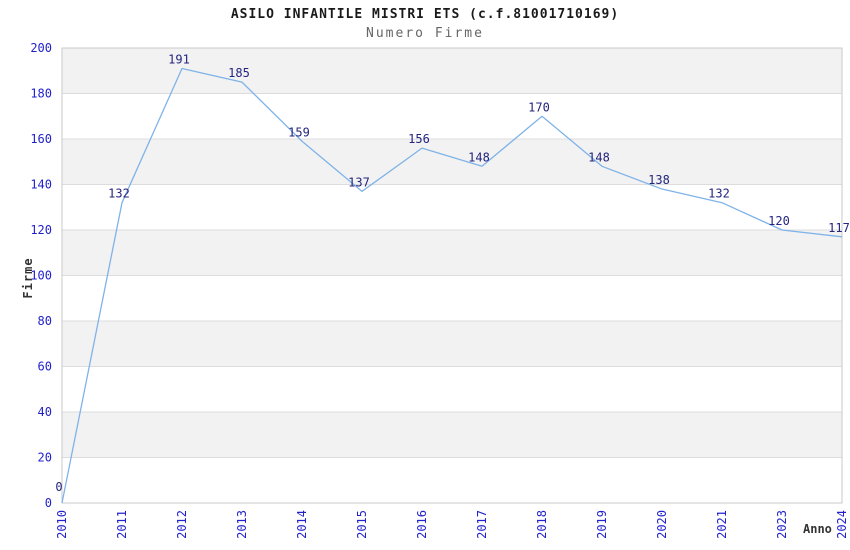  I want to click on y-tick-label: 160, so click(41, 139).